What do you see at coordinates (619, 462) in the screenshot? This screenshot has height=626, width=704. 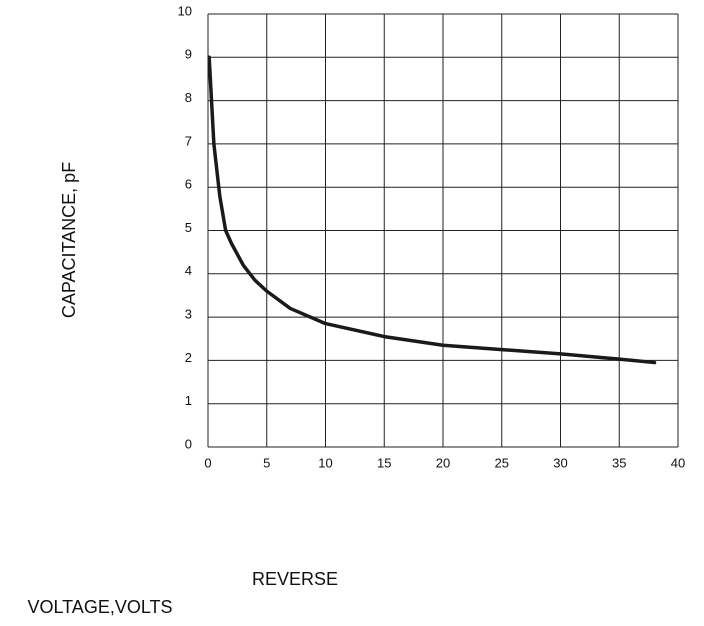 I see `x-tick-label: 35` at bounding box center [619, 462].